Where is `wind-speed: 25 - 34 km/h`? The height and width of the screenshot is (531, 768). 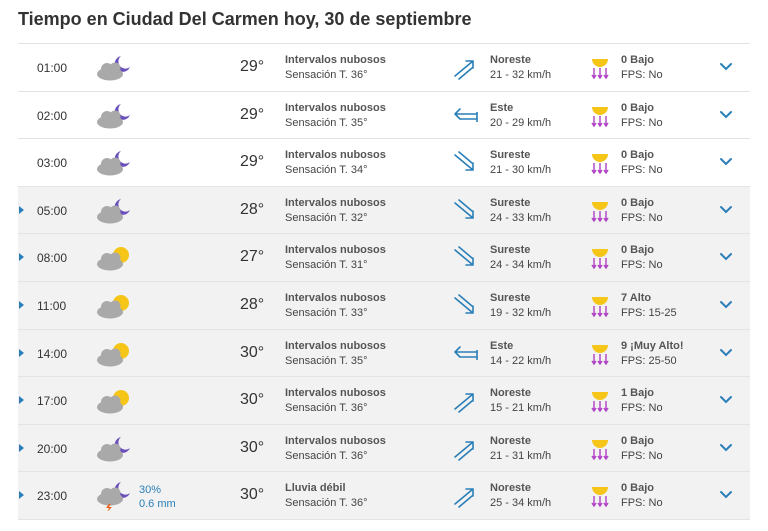
wind-speed: 25 - 34 km/h is located at coordinates (521, 503).